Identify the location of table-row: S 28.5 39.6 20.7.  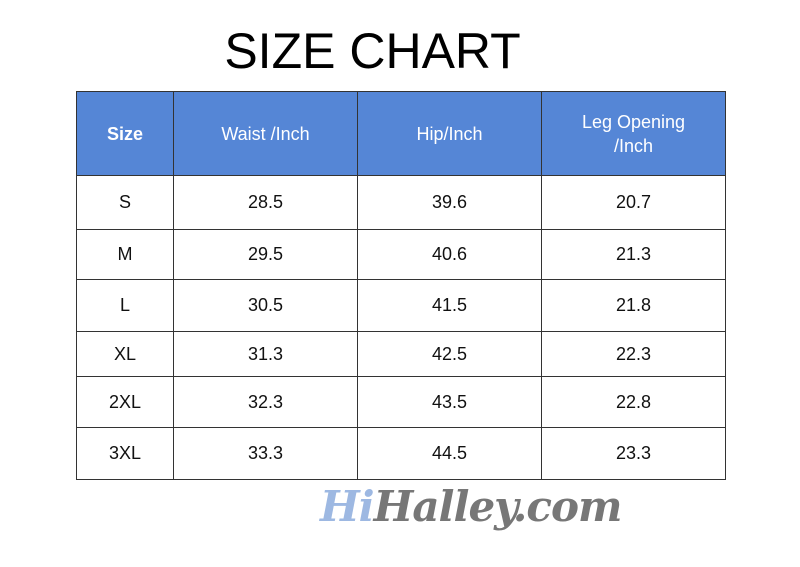
(401, 202).